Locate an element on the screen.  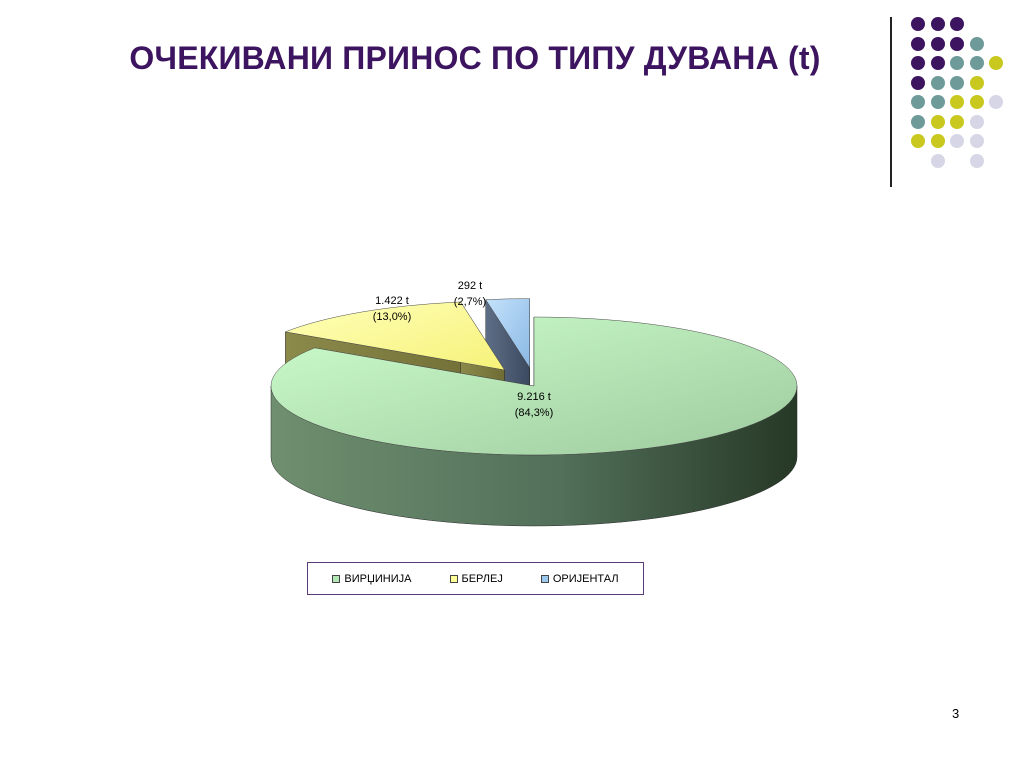
chart-legend: ВИРЏИНИЈА БЕРЛЕЈ ОРИЈЕНТАЛ is located at coordinates (475, 578).